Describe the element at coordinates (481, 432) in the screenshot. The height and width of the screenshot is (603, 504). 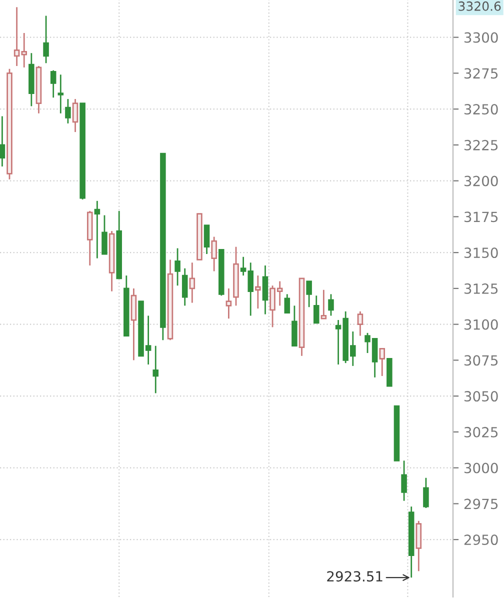
I see `y-tick-label: 3025` at that location.